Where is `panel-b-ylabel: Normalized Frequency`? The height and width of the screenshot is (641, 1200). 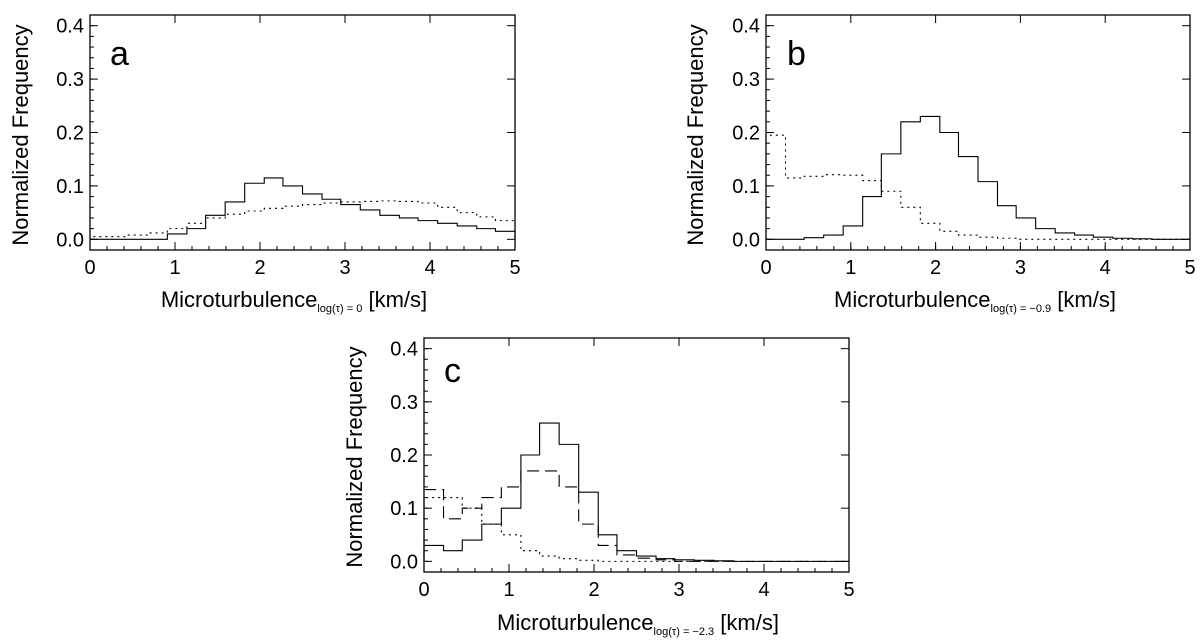 panel-b-ylabel: Normalized Frequency is located at coordinates (695, 134).